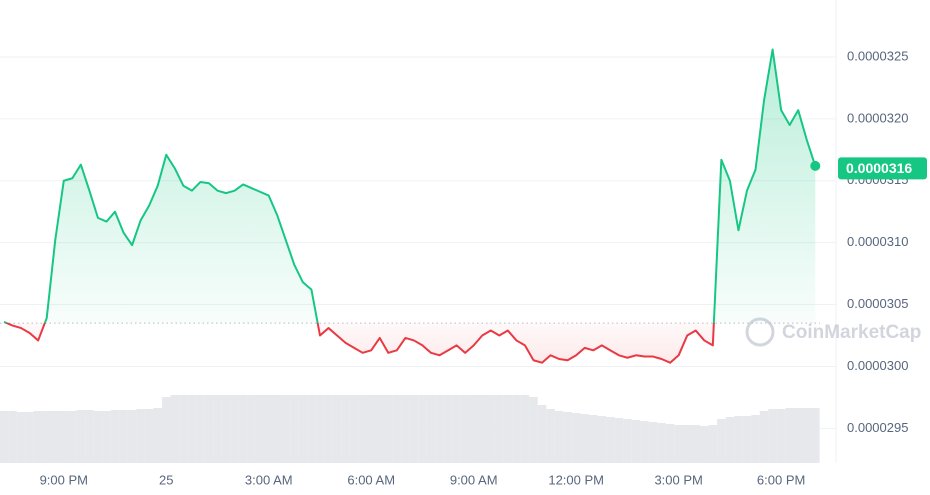  Describe the element at coordinates (678, 479) in the screenshot. I see `x-tick-label: 3:00 PM` at that location.